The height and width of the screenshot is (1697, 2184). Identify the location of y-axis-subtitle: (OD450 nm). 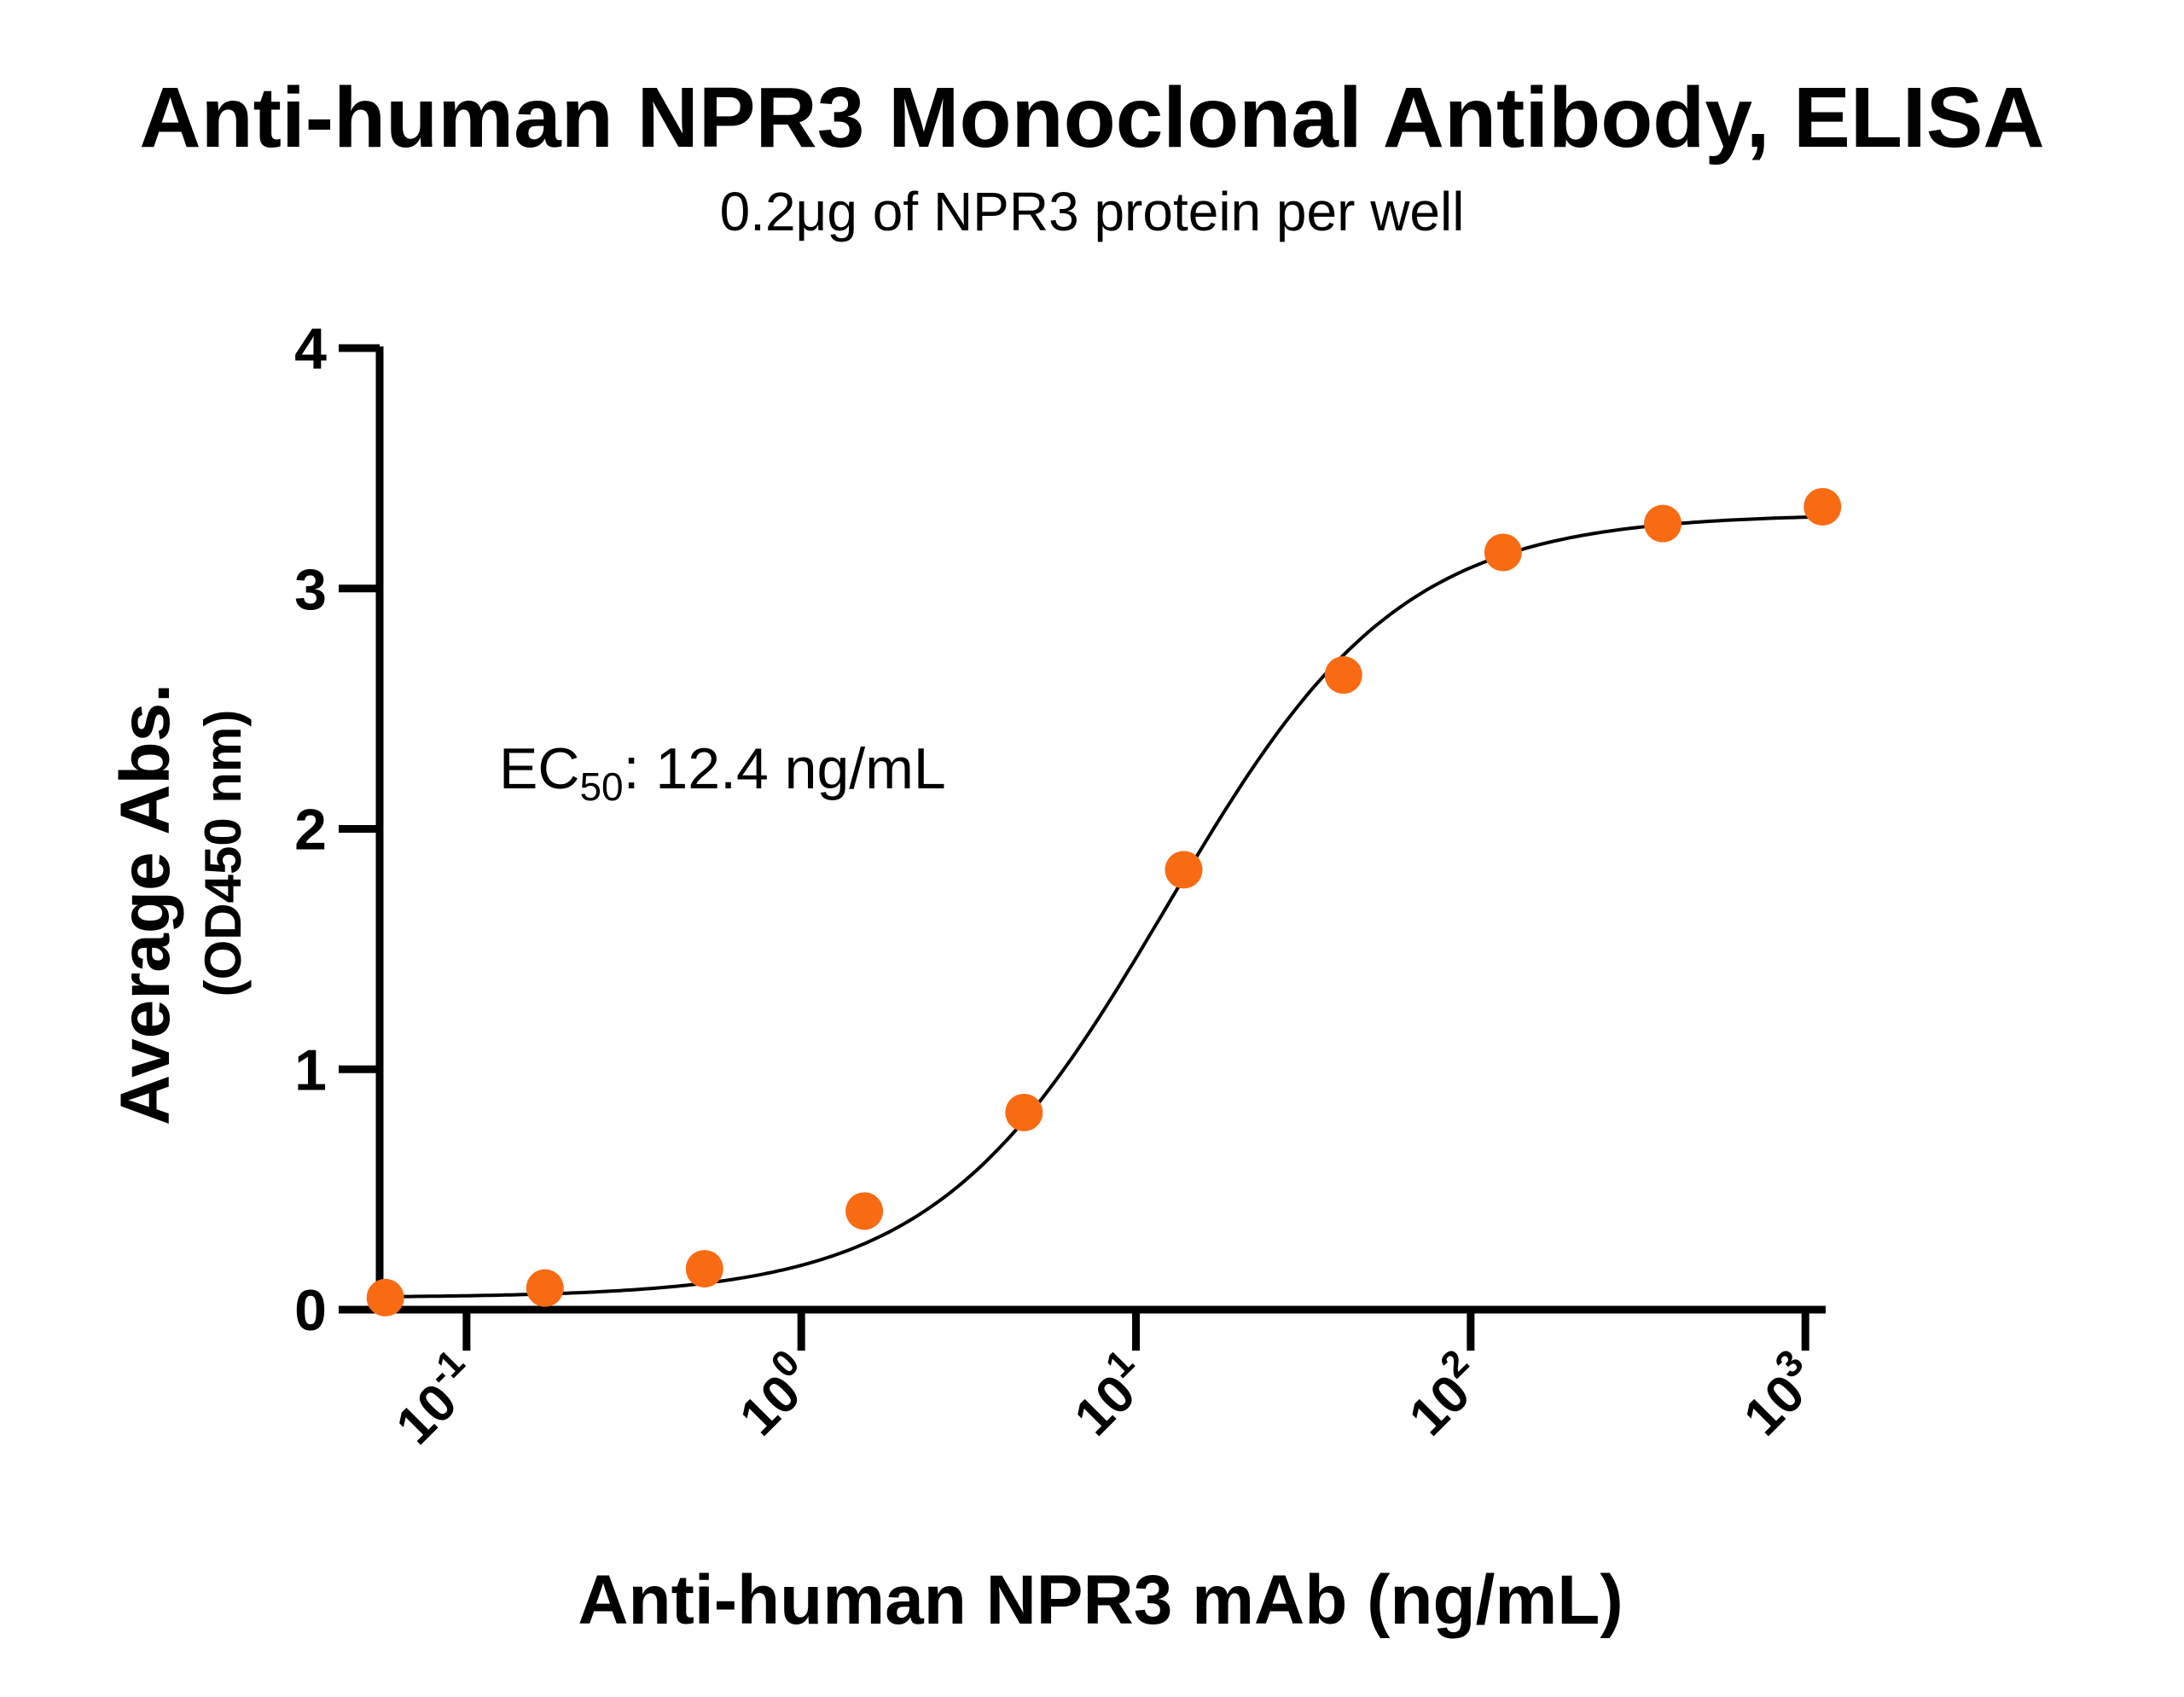
(224, 853).